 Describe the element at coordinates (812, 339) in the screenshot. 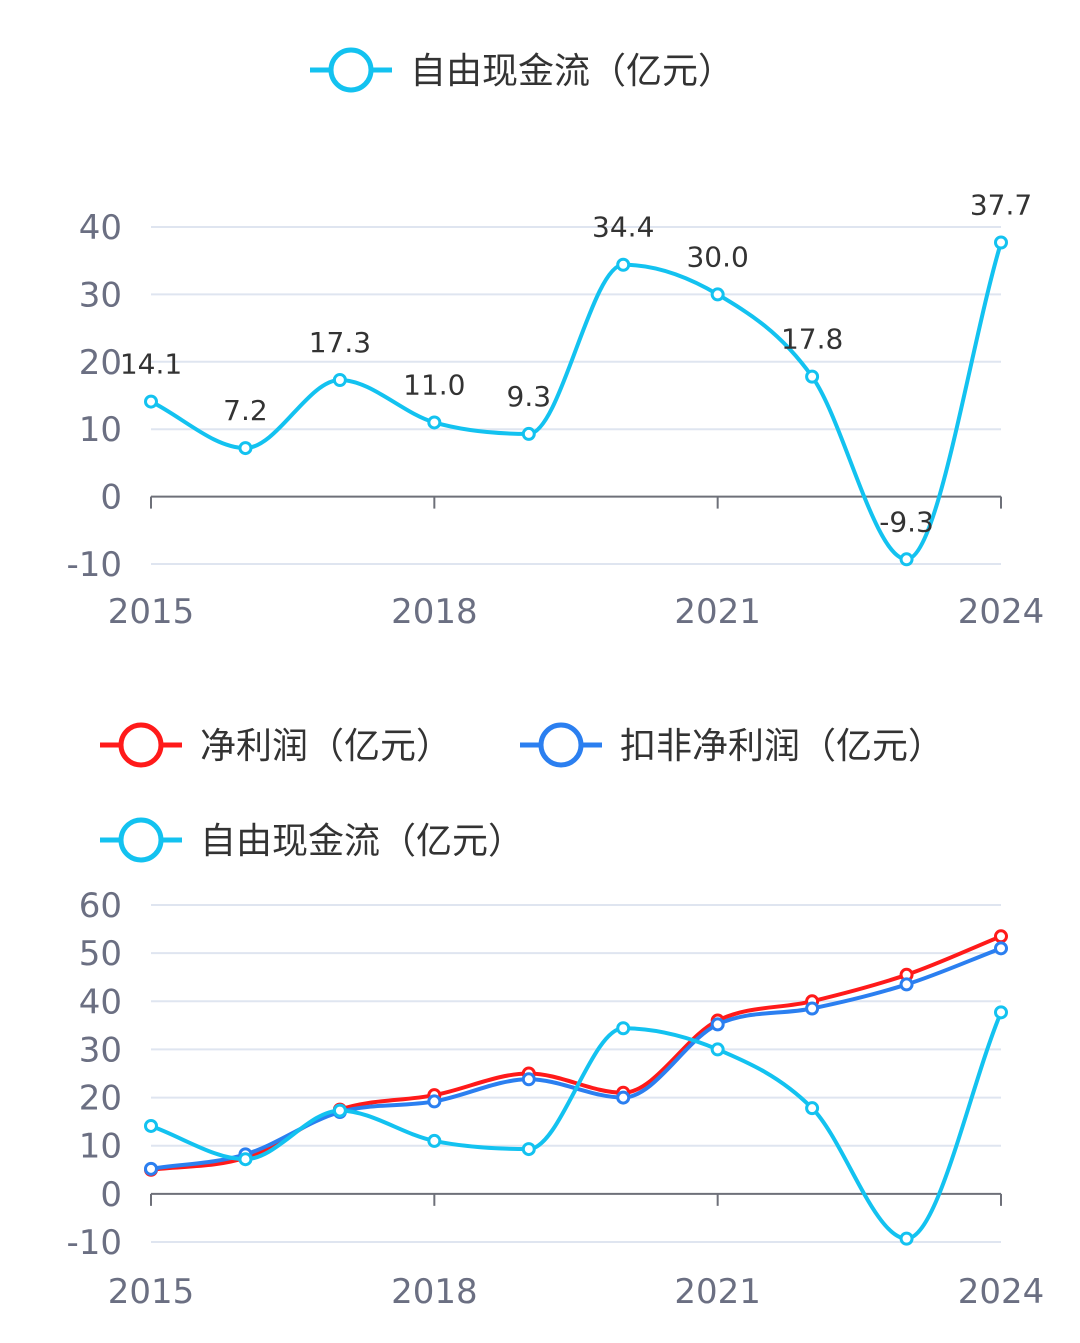

I see `data-label: 17.8` at that location.